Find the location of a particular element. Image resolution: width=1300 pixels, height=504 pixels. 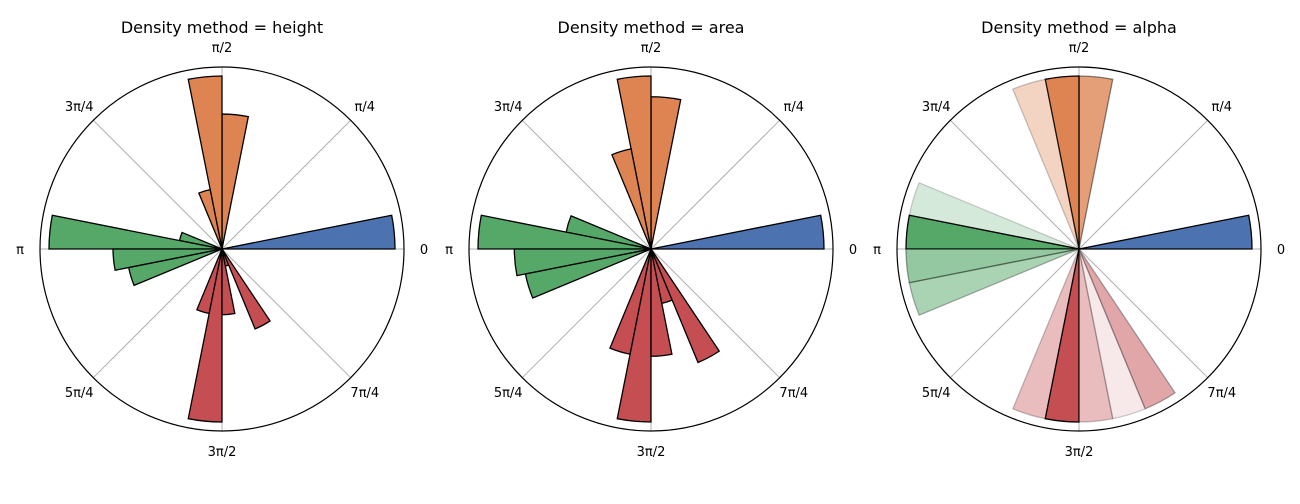

panel-title: Density method = height is located at coordinates (222, 27).